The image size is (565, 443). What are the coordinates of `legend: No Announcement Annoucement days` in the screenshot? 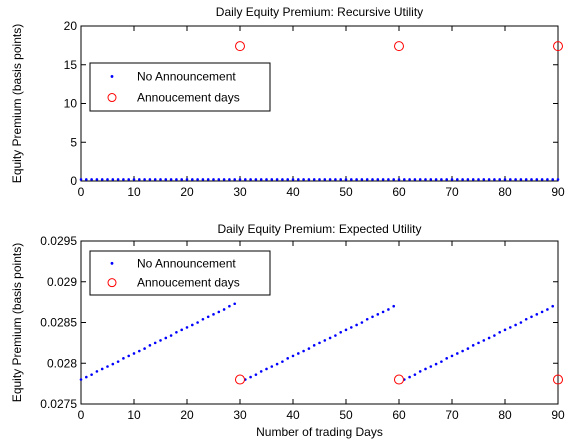 It's located at (180, 273).